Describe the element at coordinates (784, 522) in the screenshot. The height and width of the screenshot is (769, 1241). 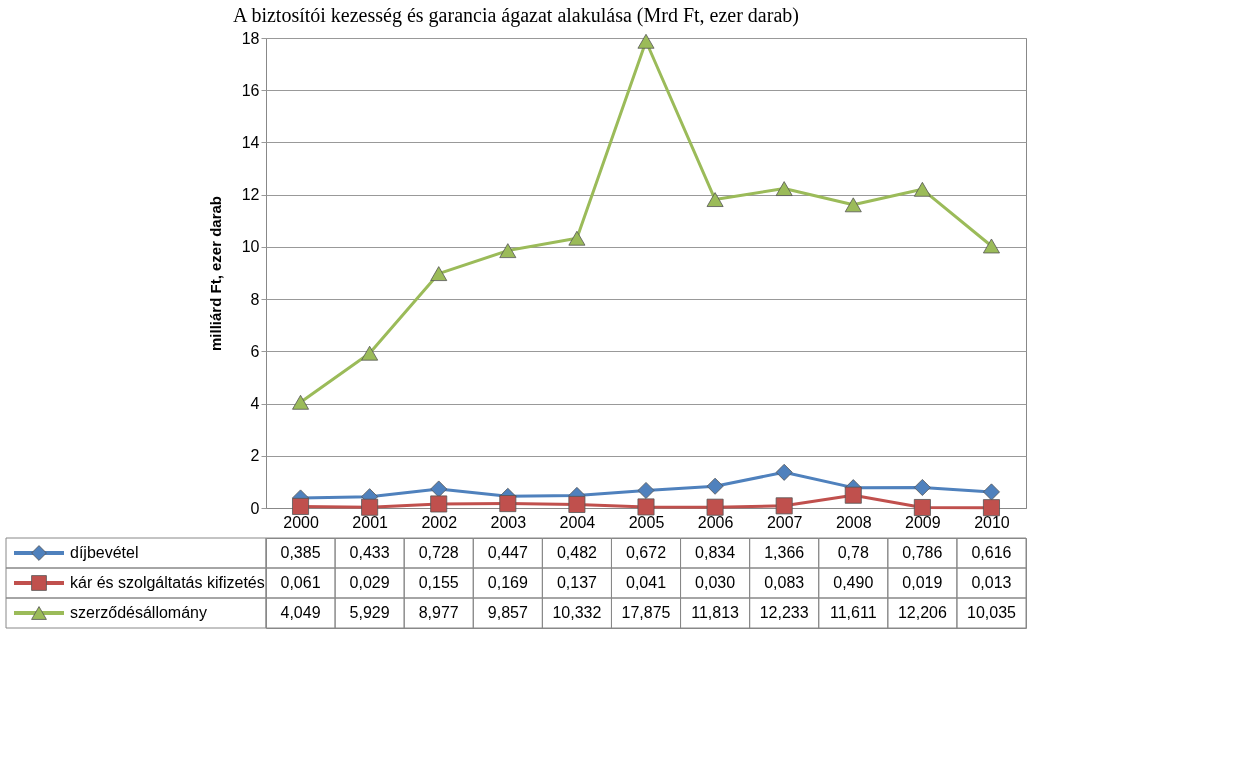
I see `x-tick-label: 2007` at that location.